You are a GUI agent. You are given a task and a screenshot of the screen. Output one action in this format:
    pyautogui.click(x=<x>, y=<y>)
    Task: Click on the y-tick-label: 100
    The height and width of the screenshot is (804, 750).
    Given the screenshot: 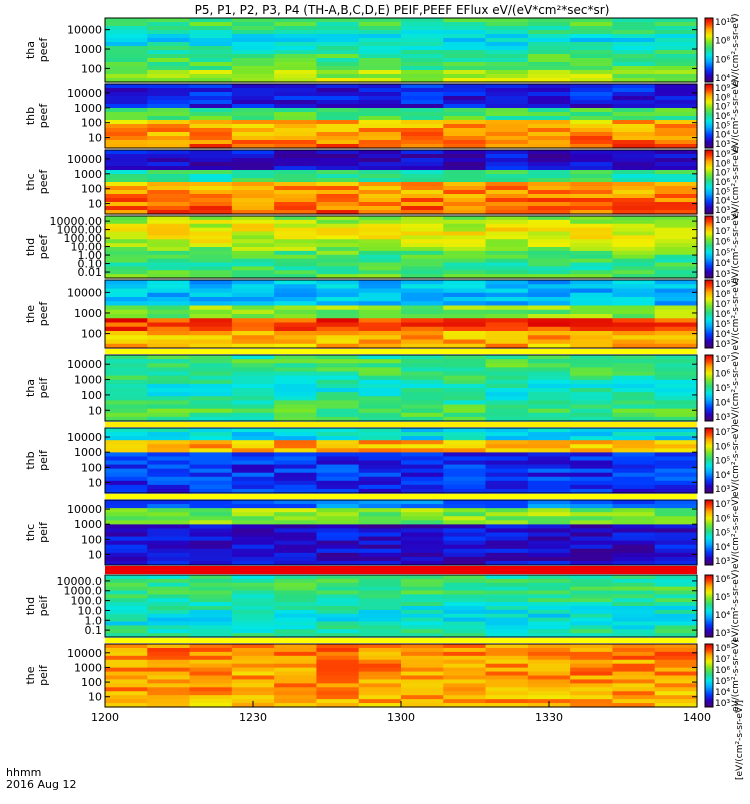 What is the action you would take?
    pyautogui.click(x=91, y=682)
    